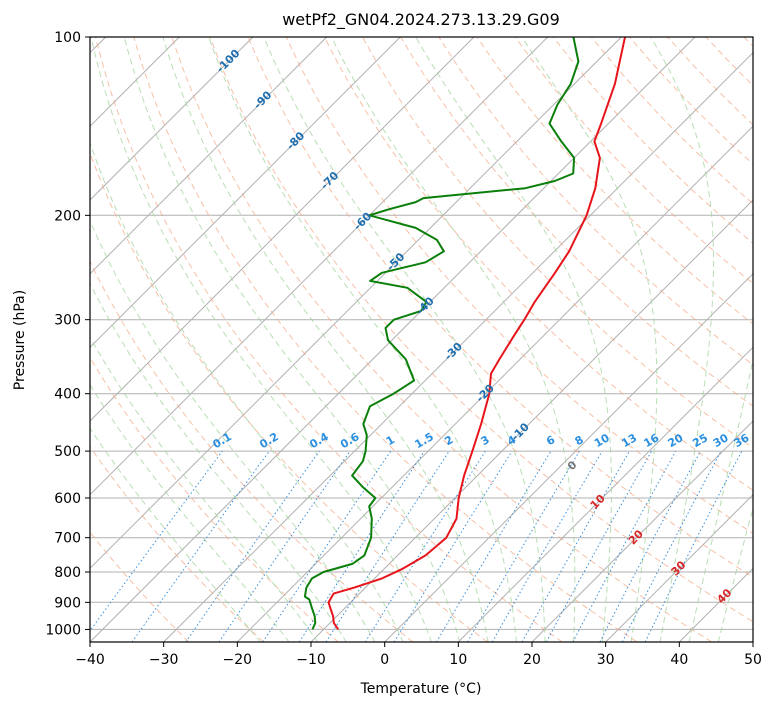 The height and width of the screenshot is (708, 775). I want to click on y-tick-label: 400, so click(67, 395).